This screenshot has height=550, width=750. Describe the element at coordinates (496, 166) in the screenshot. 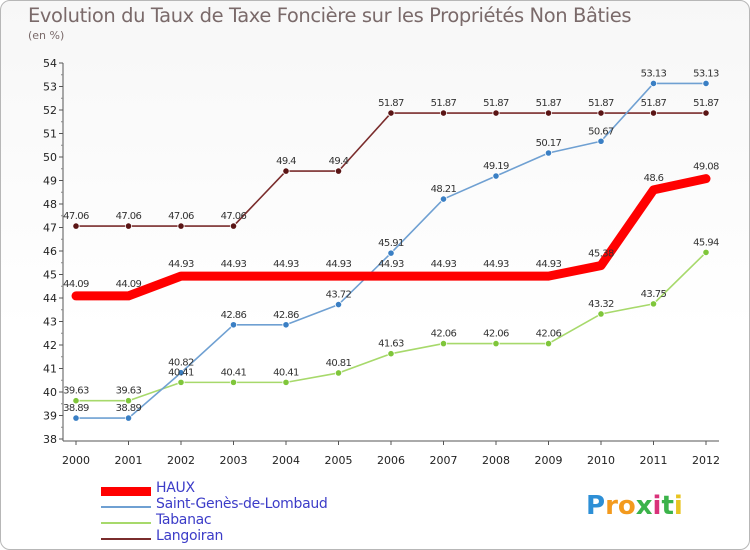

I see `data-label-saint-genes-de-lombaud: 49.19` at that location.